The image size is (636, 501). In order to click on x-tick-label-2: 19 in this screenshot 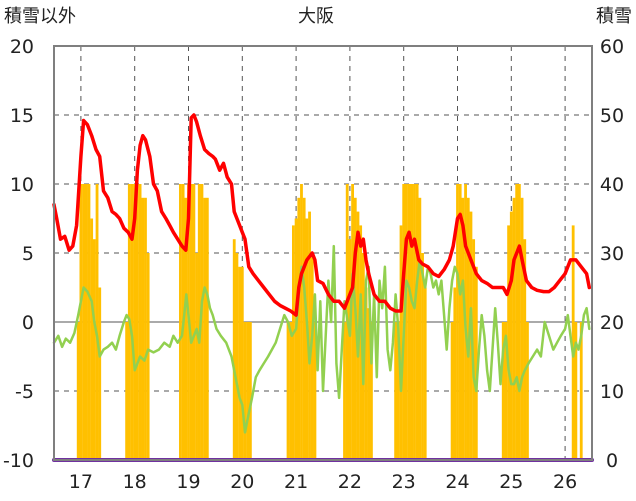, I will do `click(188, 482)`.